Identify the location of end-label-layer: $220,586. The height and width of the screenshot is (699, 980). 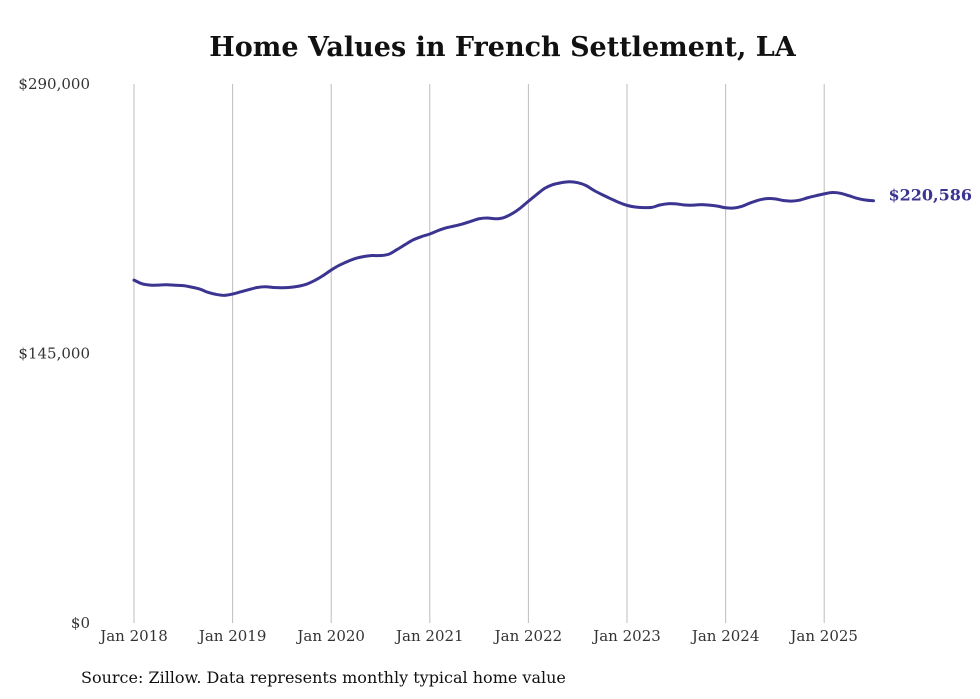
(931, 195).